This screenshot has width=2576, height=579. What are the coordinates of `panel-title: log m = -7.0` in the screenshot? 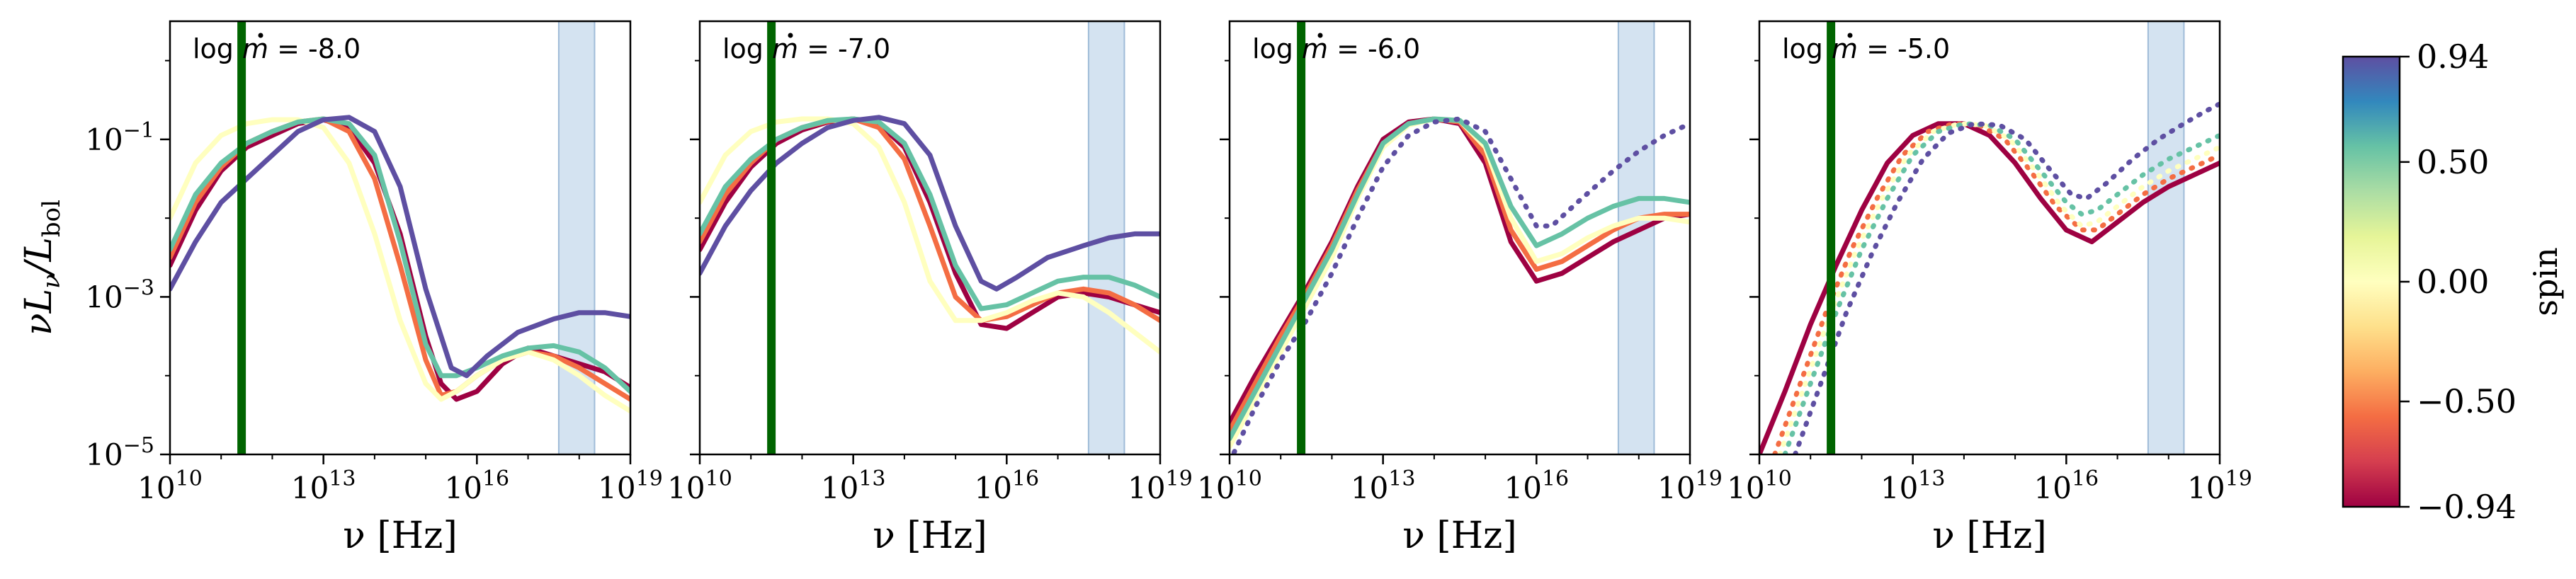 It's located at (806, 48).